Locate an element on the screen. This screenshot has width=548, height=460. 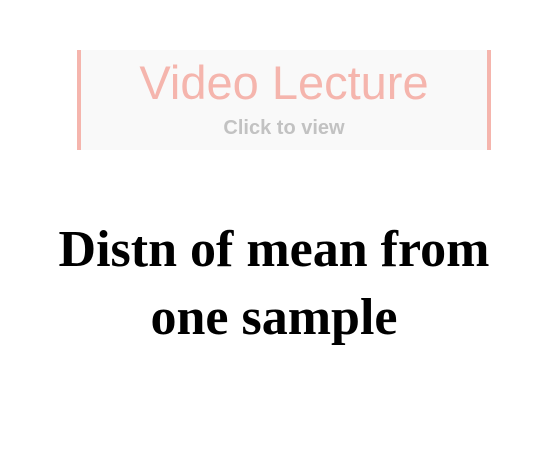
click-to-view-label: Click to view is located at coordinates (284, 128).